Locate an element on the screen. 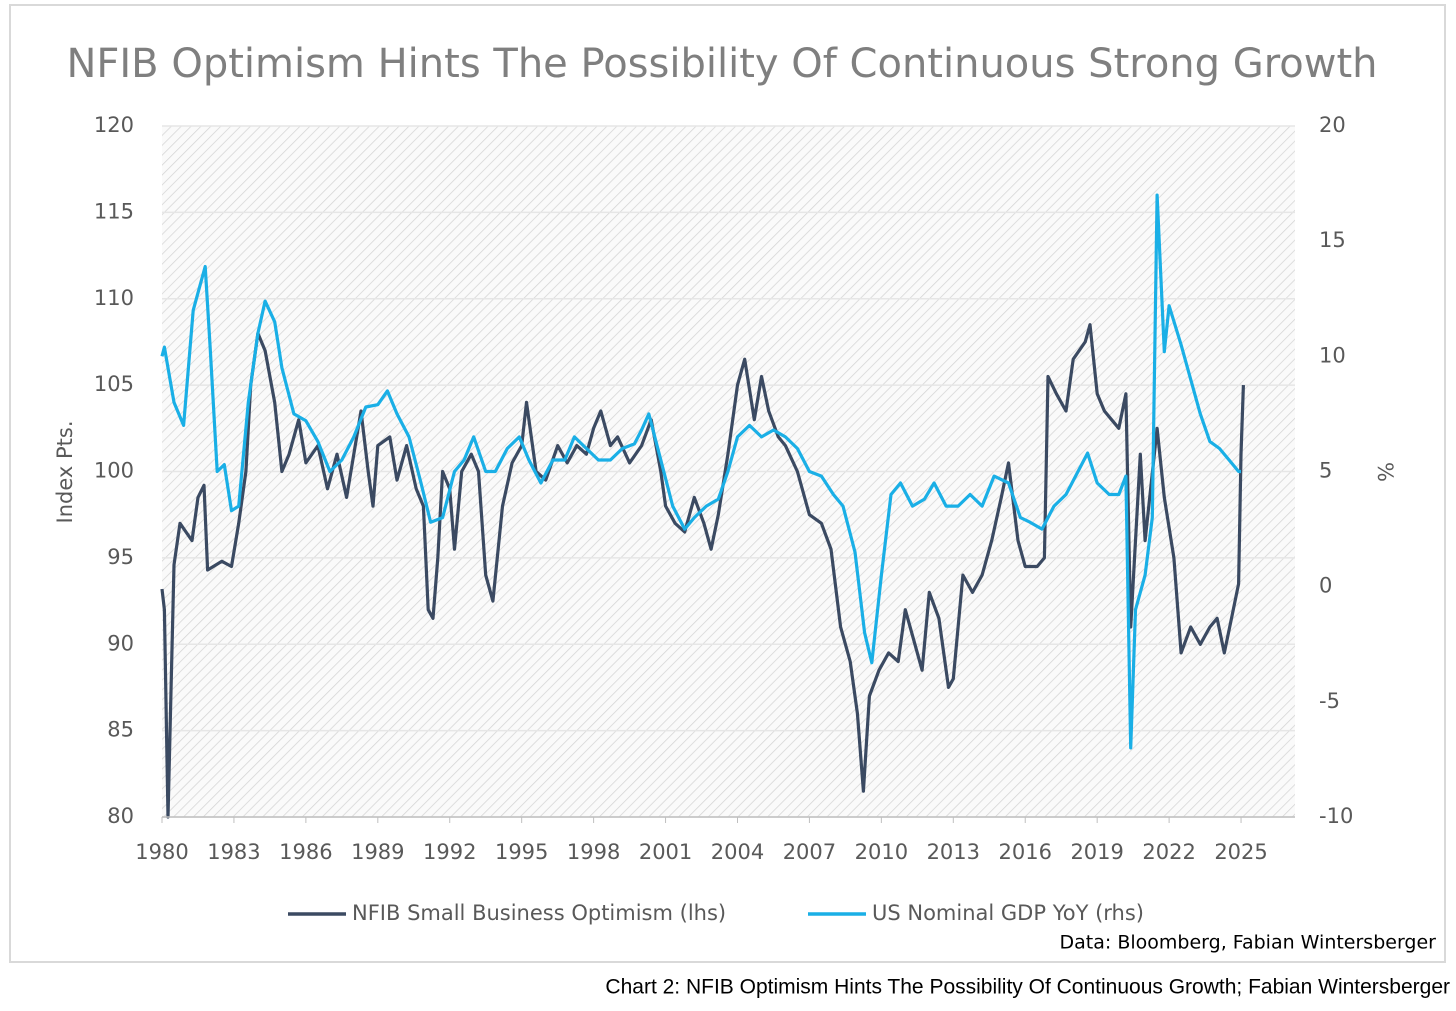  x-tick-label: 2007 is located at coordinates (809, 852).